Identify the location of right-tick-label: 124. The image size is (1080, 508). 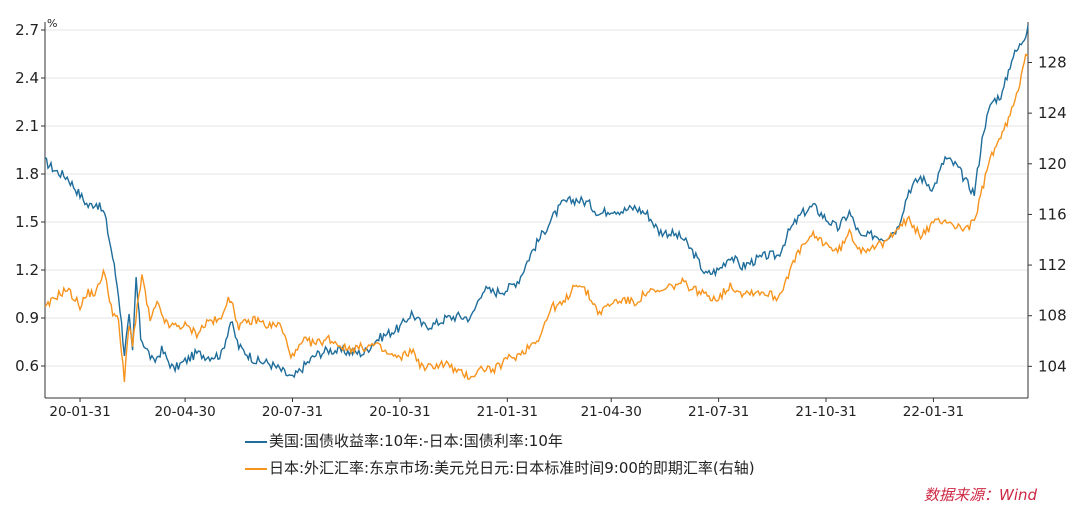
(1052, 113).